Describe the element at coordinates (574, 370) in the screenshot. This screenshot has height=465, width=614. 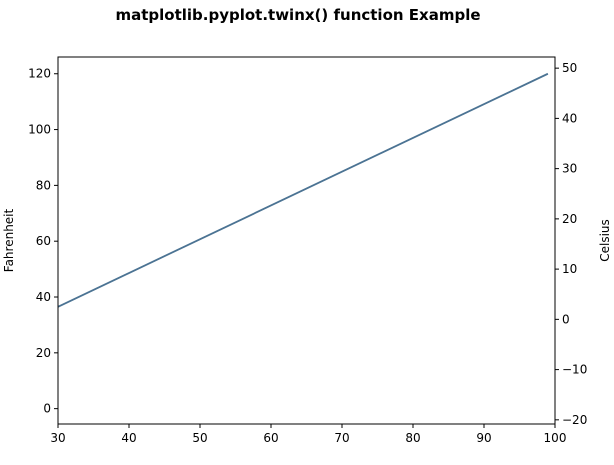
I see `y-tick-label-right: −10` at that location.